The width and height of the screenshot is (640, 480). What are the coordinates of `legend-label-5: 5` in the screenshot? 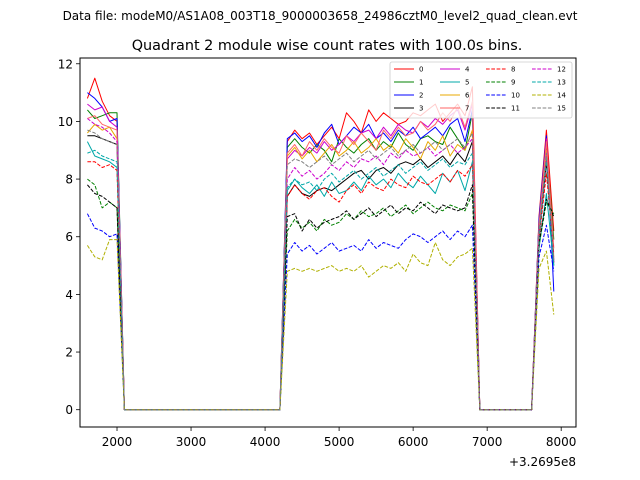 It's located at (467, 83).